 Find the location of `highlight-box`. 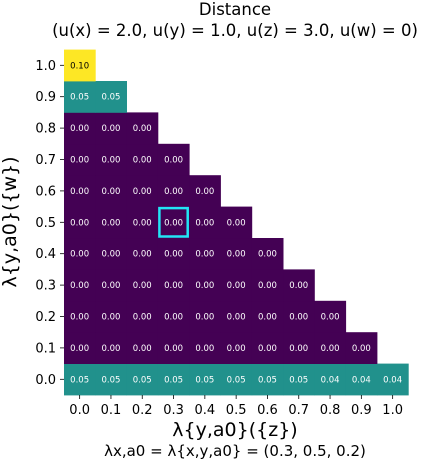

highlight-box is located at coordinates (173, 222).